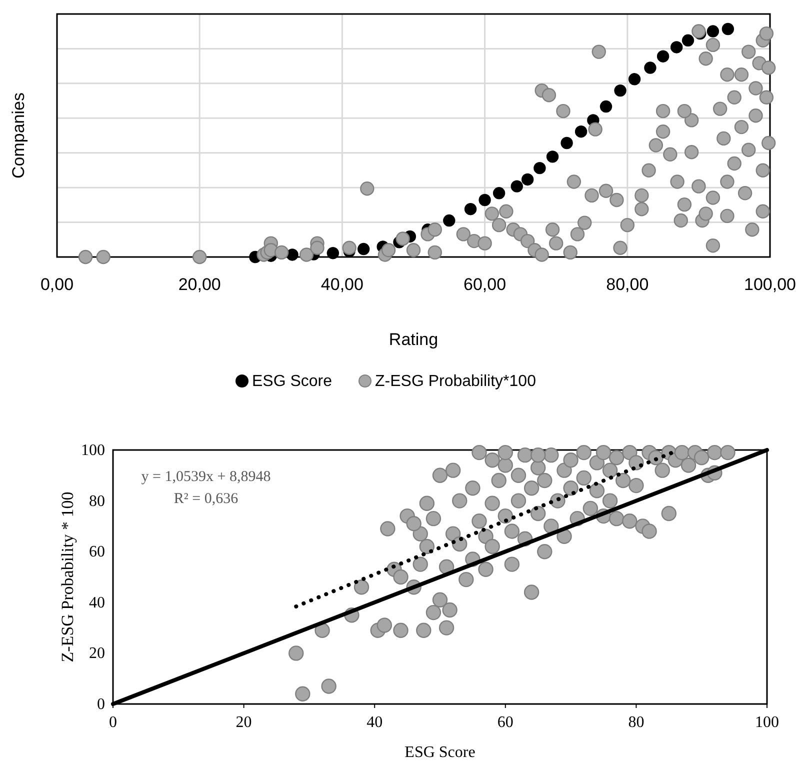  What do you see at coordinates (206, 477) in the screenshot?
I see `annotation: y = 1,0539x + 8,8948` at bounding box center [206, 477].